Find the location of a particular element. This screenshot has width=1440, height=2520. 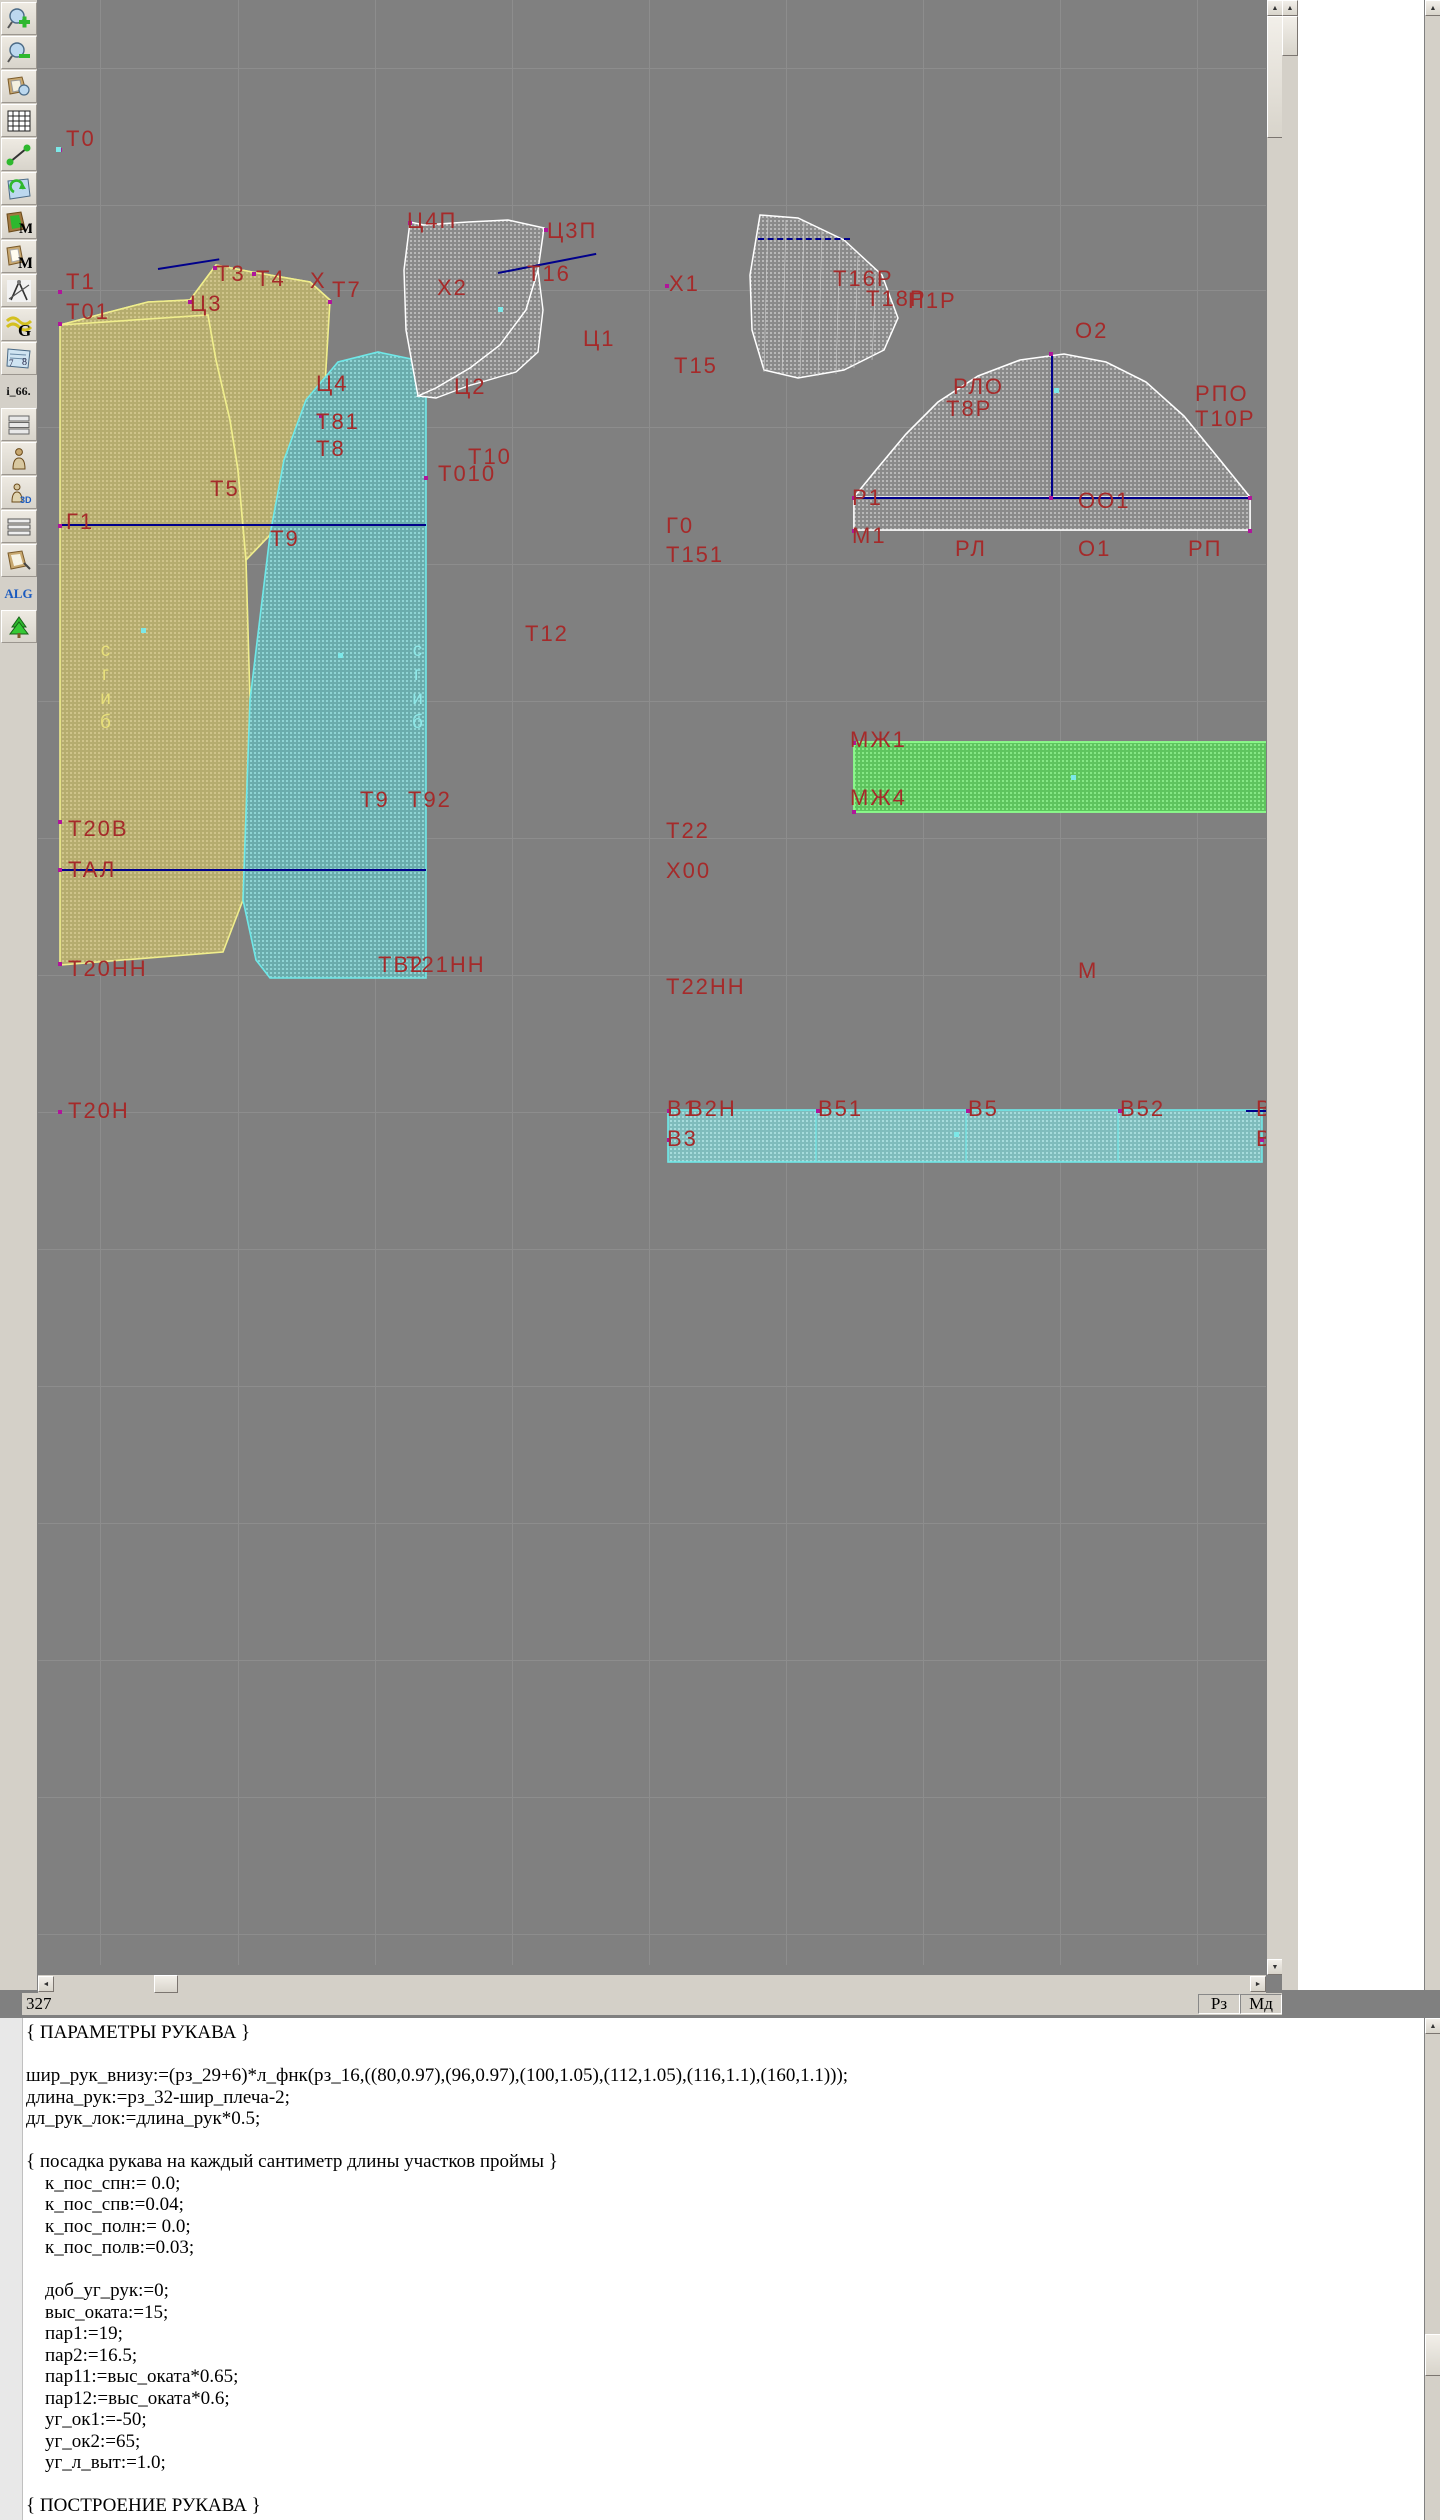

pattern-zoom-icon is located at coordinates (18, 86).